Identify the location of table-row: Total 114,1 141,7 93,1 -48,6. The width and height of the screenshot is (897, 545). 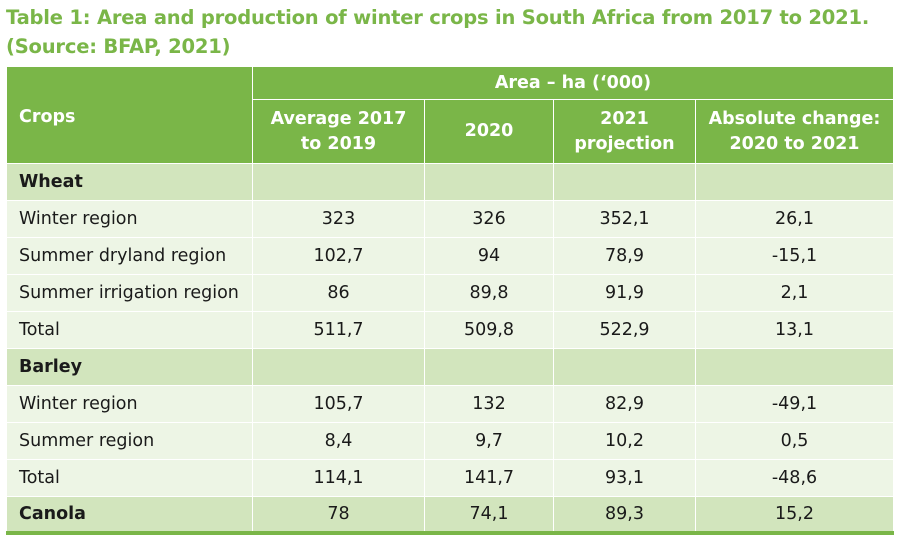
(450, 478).